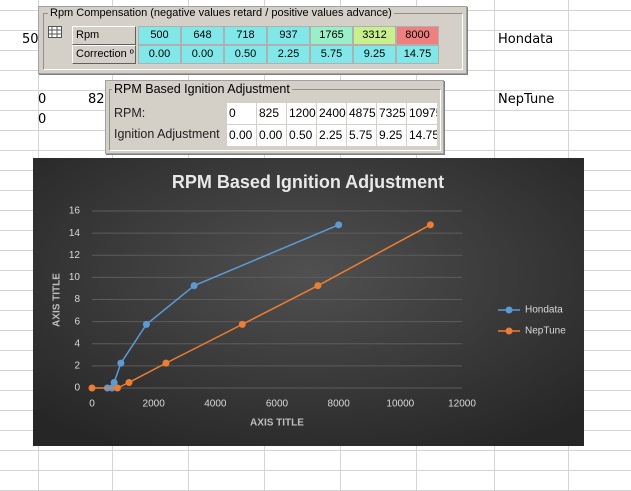 The height and width of the screenshot is (491, 631). Describe the element at coordinates (77, 343) in the screenshot. I see `y-tick-label: 4` at that location.